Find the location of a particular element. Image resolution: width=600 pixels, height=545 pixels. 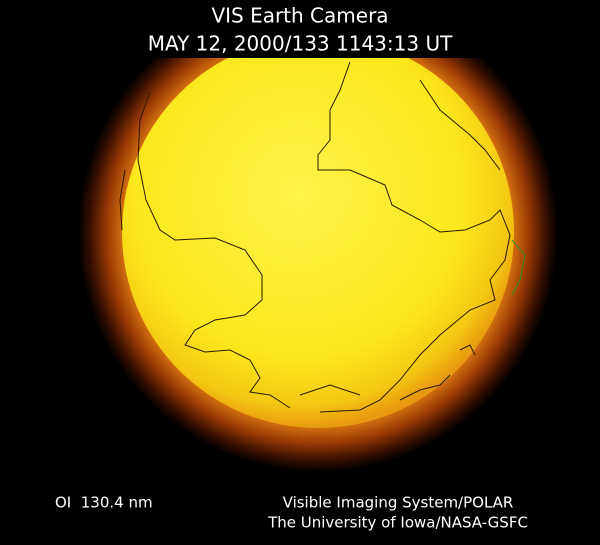

wavelength: OI 130.4 nm is located at coordinates (104, 503).